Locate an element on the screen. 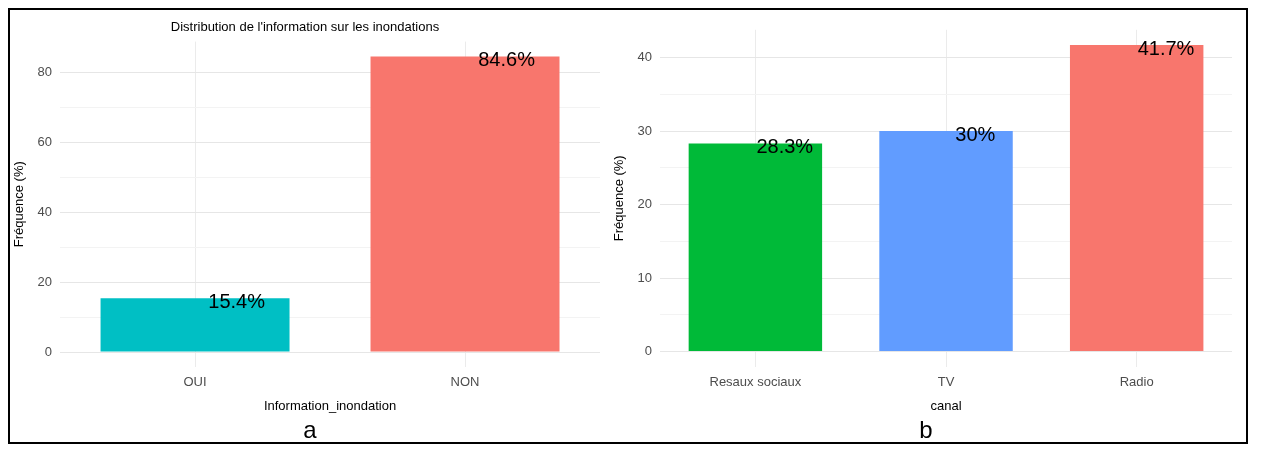 The height and width of the screenshot is (457, 1262). x-tick-label: TV is located at coordinates (946, 382).